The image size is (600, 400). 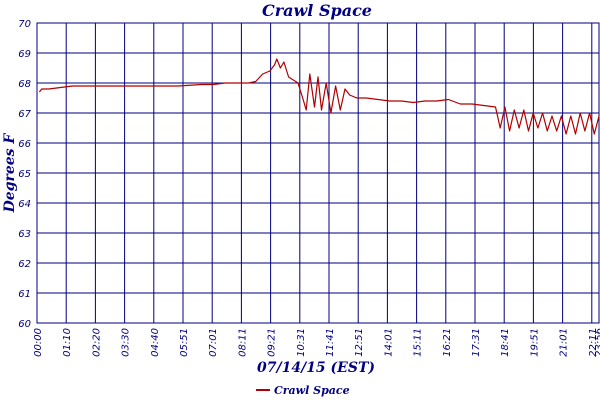 I want to click on y-tick-label: 69, so click(x=24, y=54).